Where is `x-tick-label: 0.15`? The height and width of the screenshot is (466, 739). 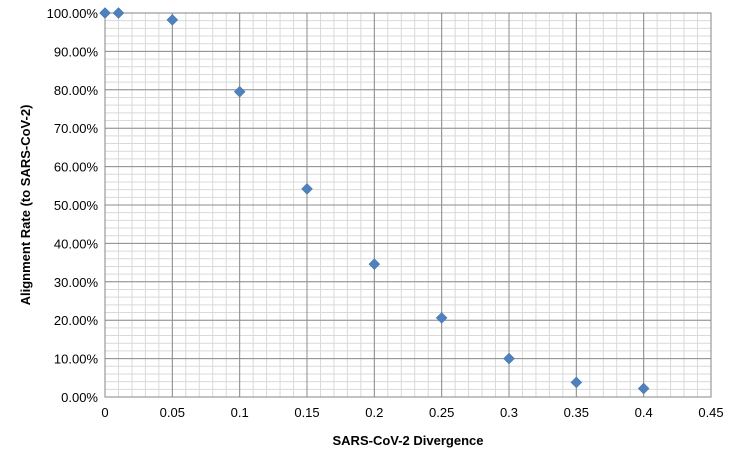 x-tick-label: 0.15 is located at coordinates (306, 412).